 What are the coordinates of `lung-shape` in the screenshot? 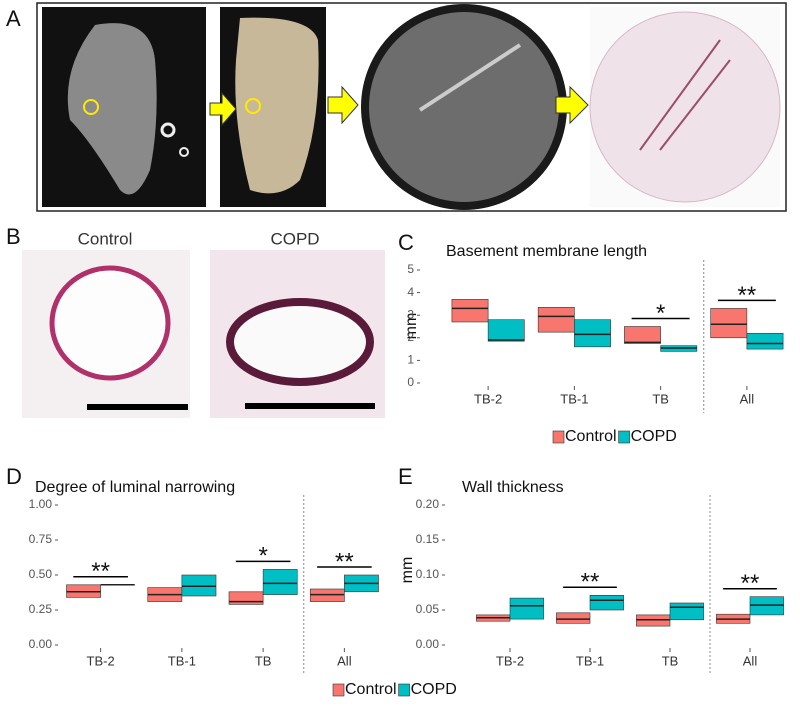 It's located at (112, 109).